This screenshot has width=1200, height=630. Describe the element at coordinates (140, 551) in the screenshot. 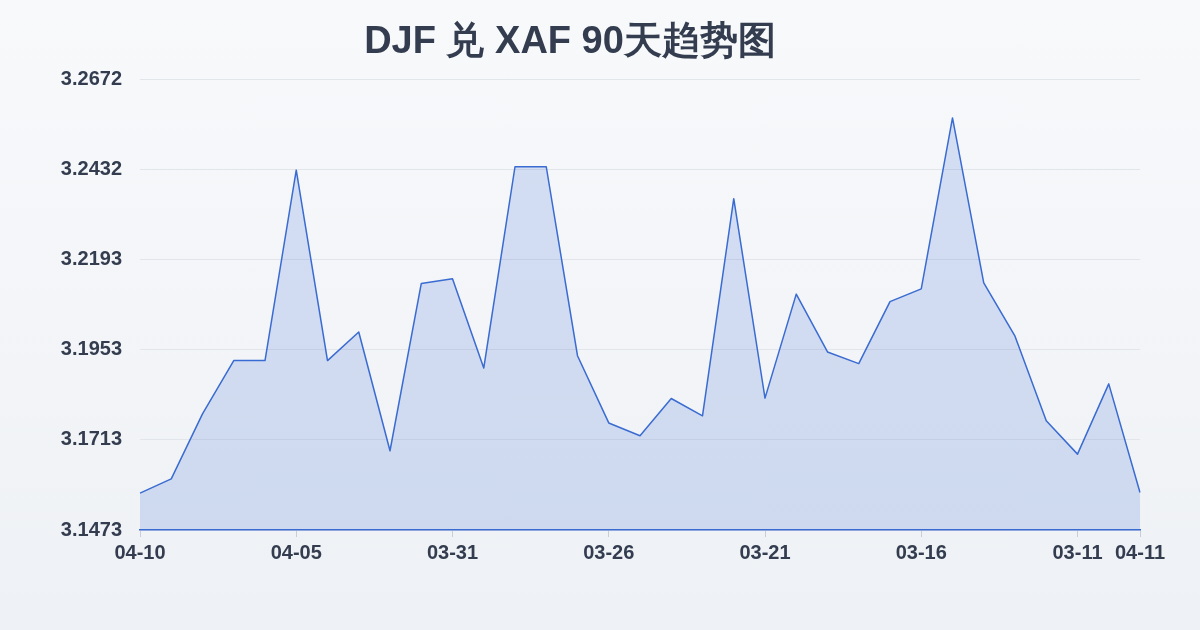

I see `x-tick-label: 04-10` at that location.